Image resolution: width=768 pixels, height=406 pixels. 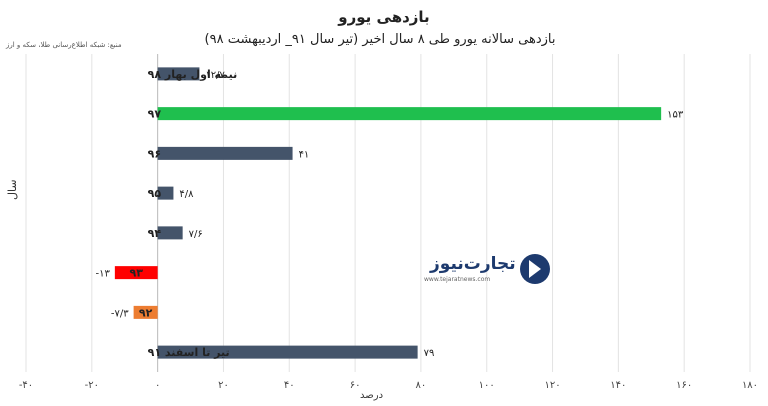 What do you see at coordinates (215, 75) in the screenshot?
I see `value-label-0: ۱۲/۷` at bounding box center [215, 75].